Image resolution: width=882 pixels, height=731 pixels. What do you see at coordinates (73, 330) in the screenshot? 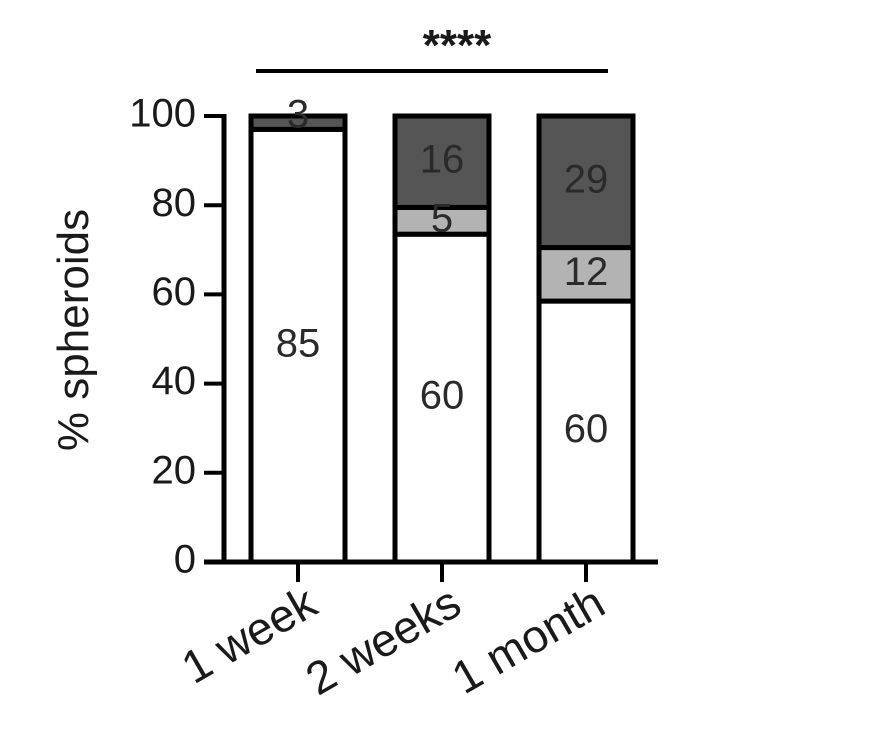
I see `y-axis-label: % spheroids` at bounding box center [73, 330].